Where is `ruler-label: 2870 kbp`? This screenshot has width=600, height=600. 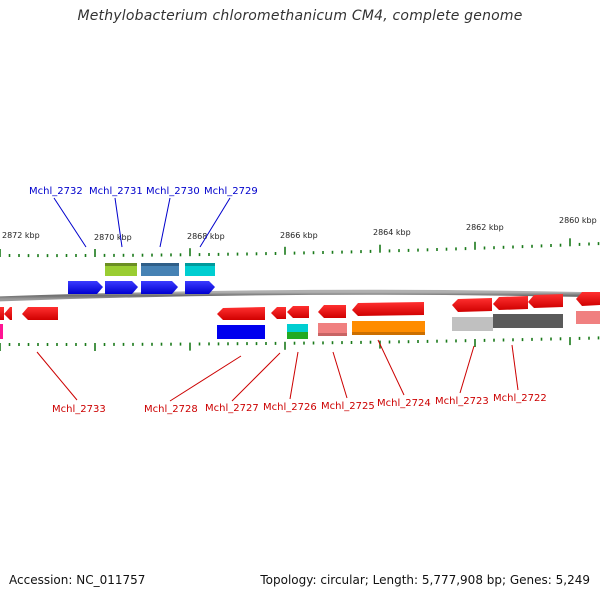
ruler-label: 2870 kbp is located at coordinates (113, 237).